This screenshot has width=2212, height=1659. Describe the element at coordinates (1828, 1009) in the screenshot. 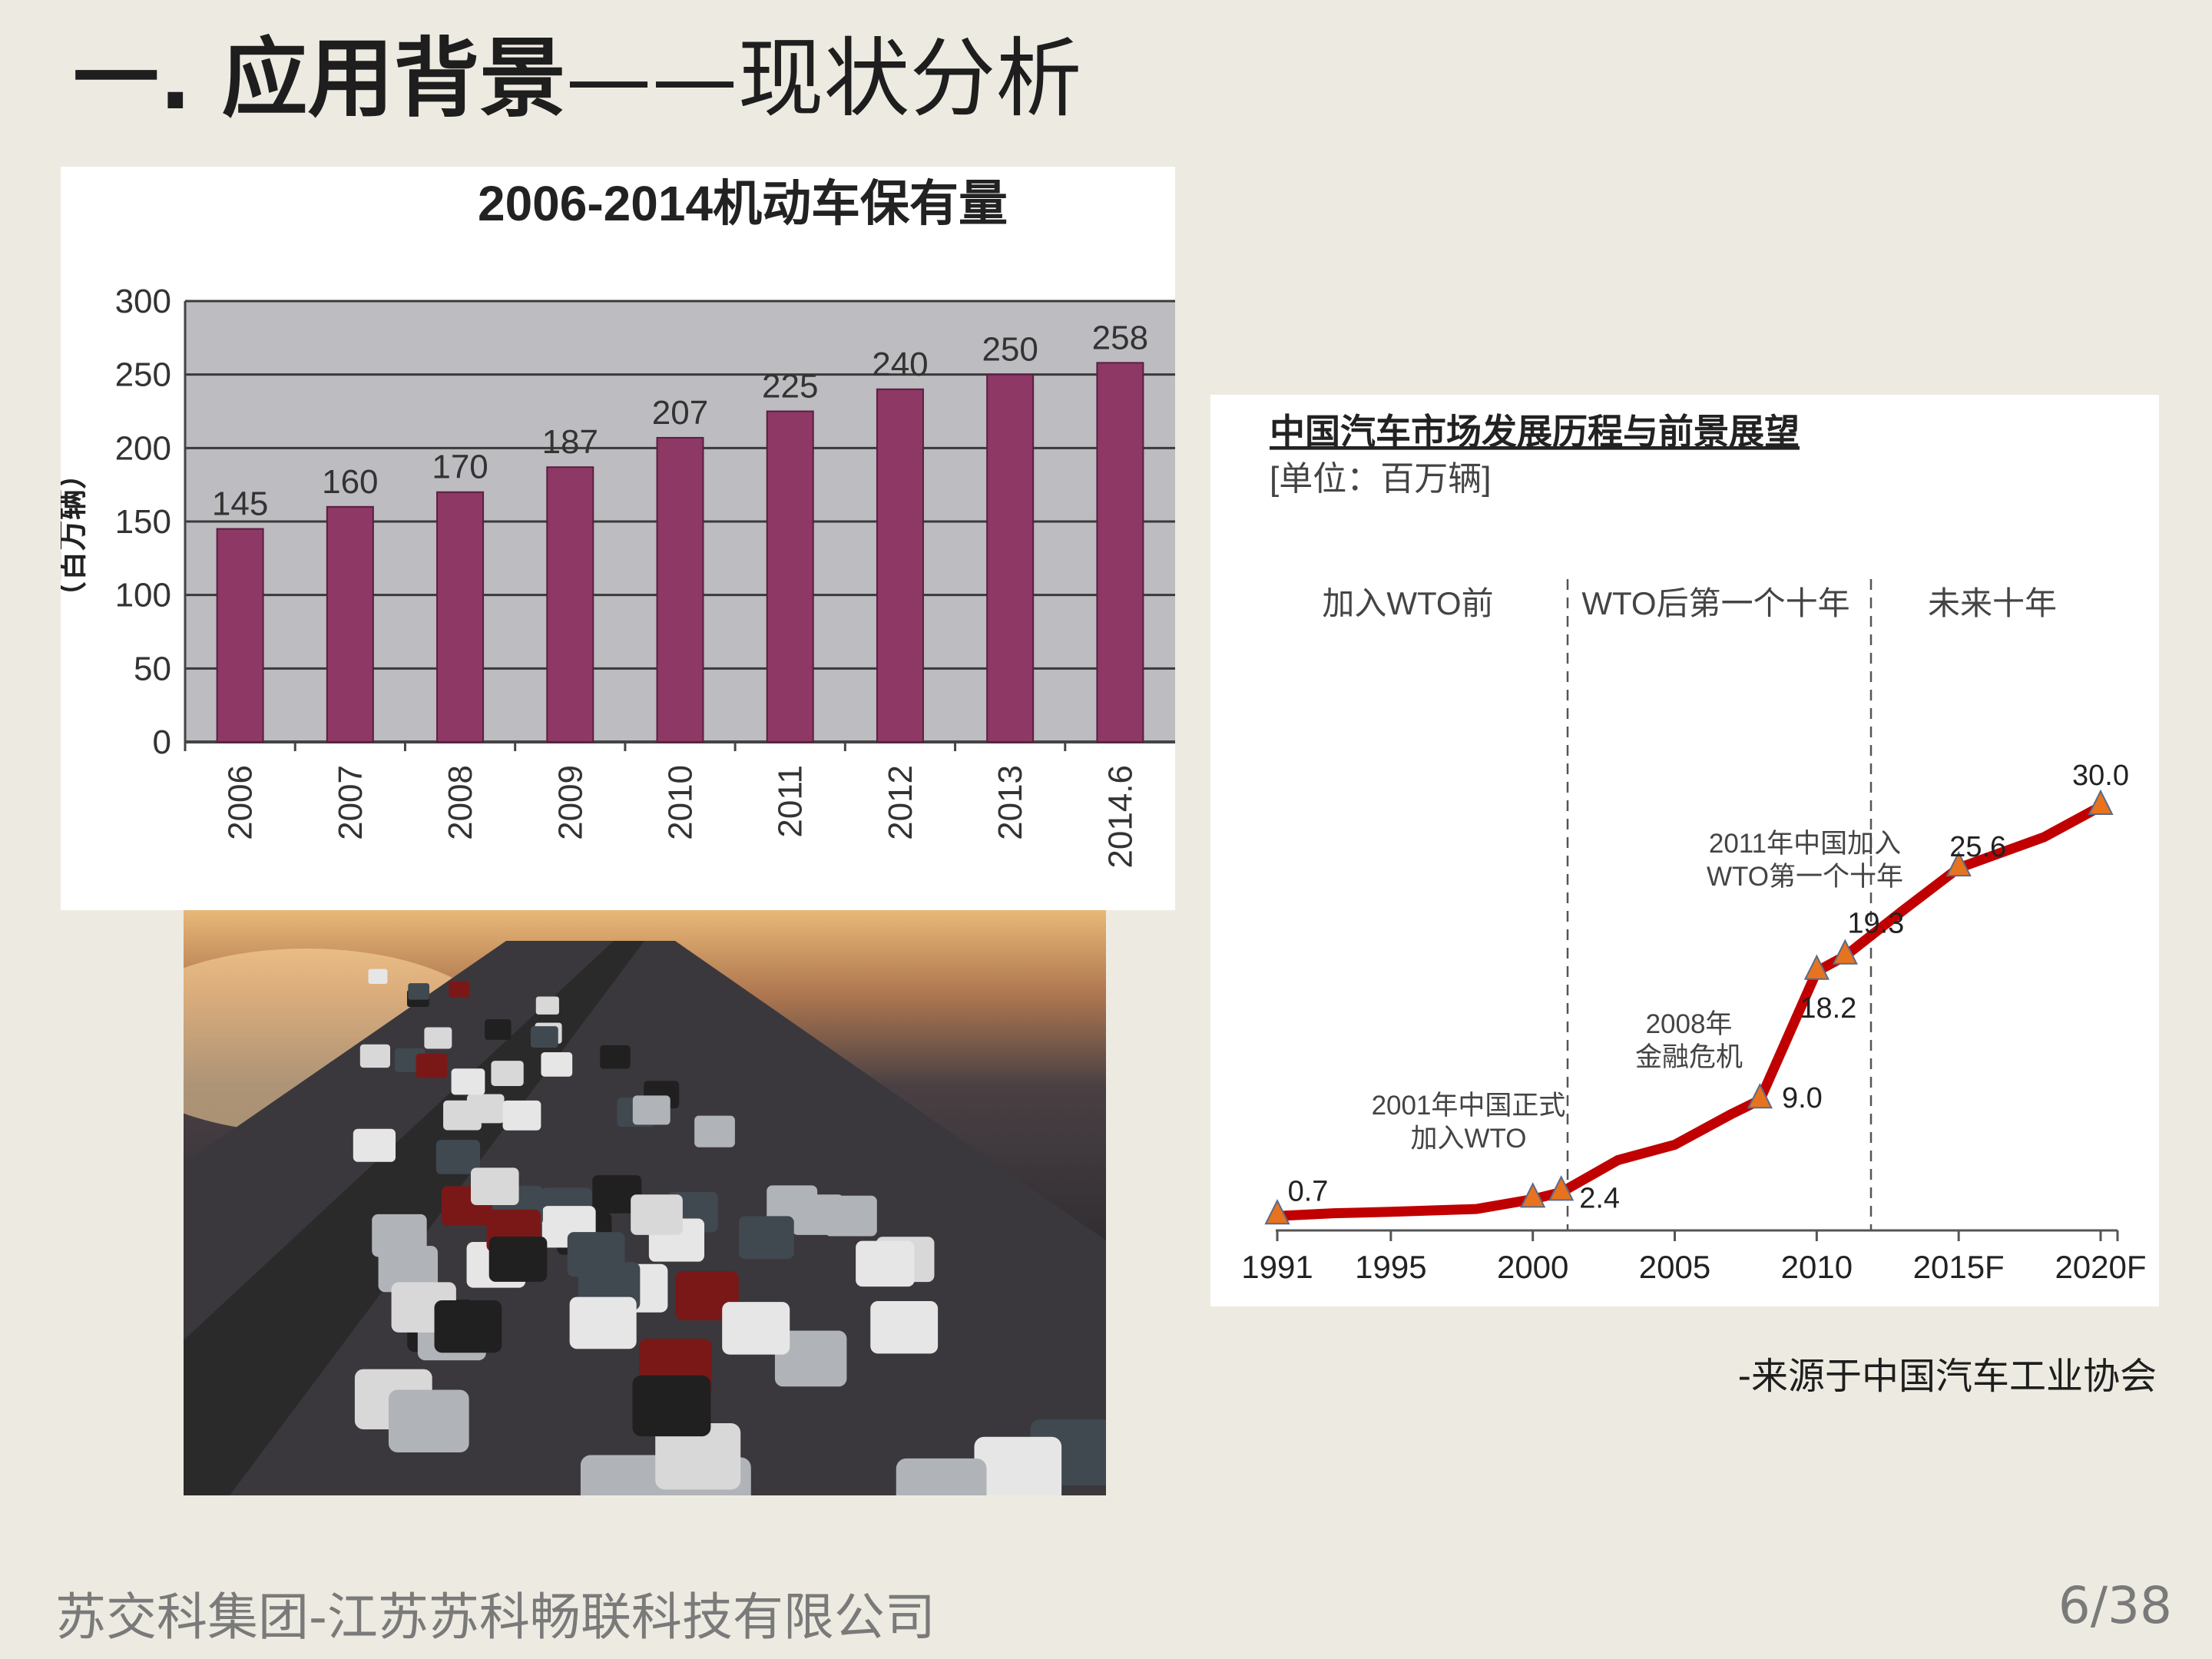

I see `data-point-label: 18.2` at that location.